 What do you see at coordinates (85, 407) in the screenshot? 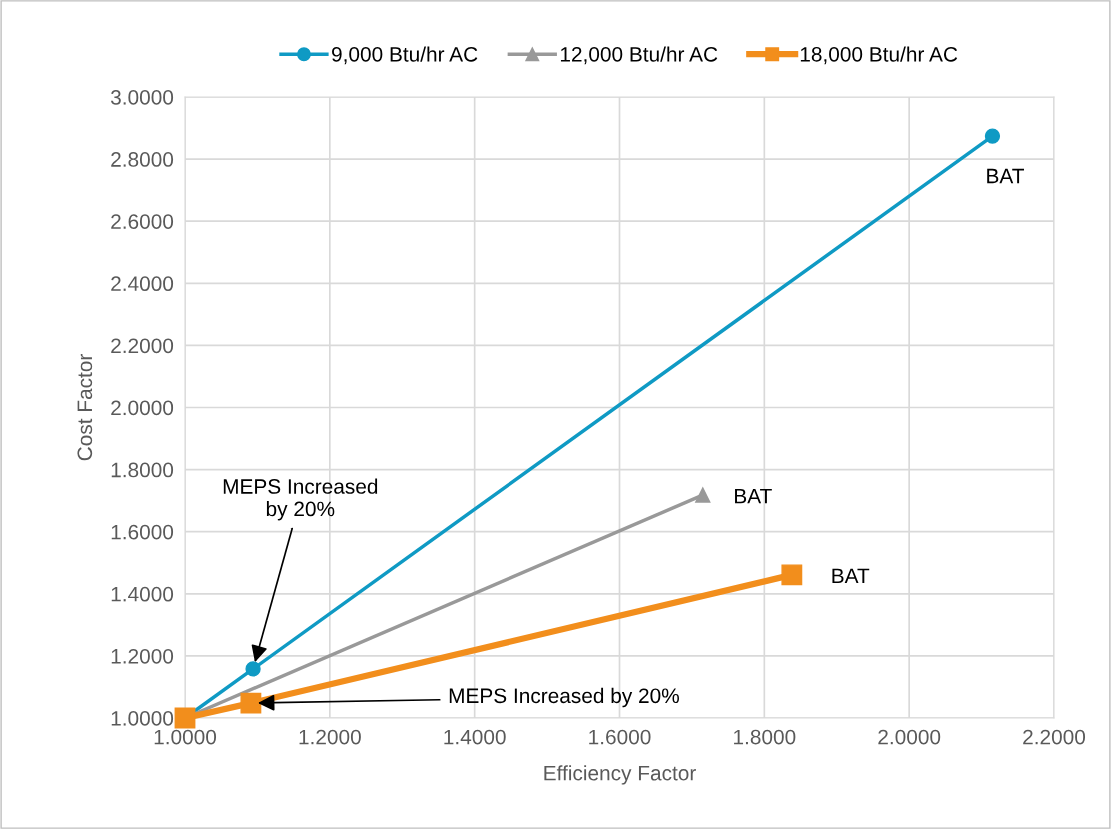
I see `y-axis-title: Cost Factor` at bounding box center [85, 407].